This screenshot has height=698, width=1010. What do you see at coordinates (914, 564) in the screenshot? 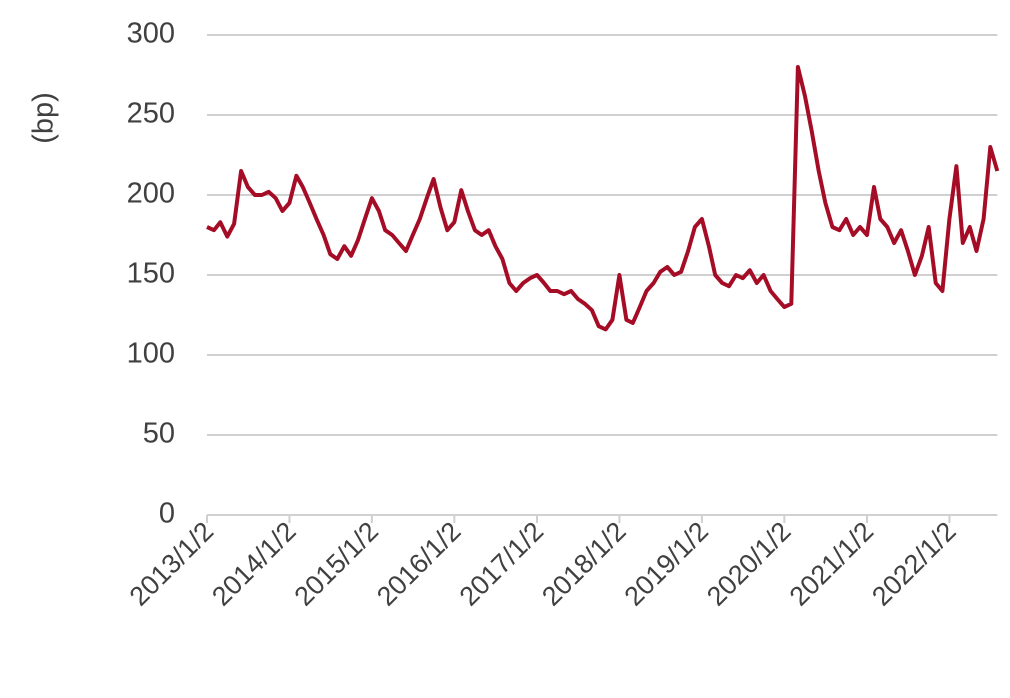
I see `x-tick-label: 2022/1/2` at bounding box center [914, 564].